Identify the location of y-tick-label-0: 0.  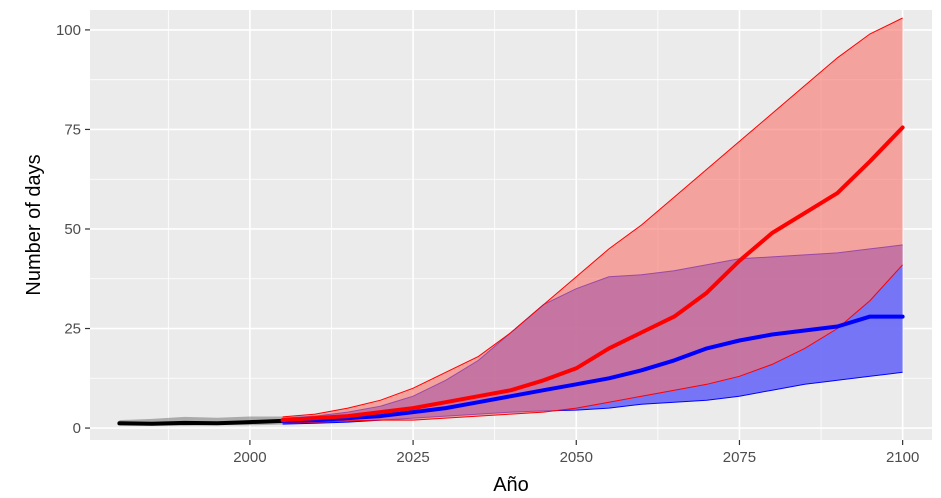
(77, 428).